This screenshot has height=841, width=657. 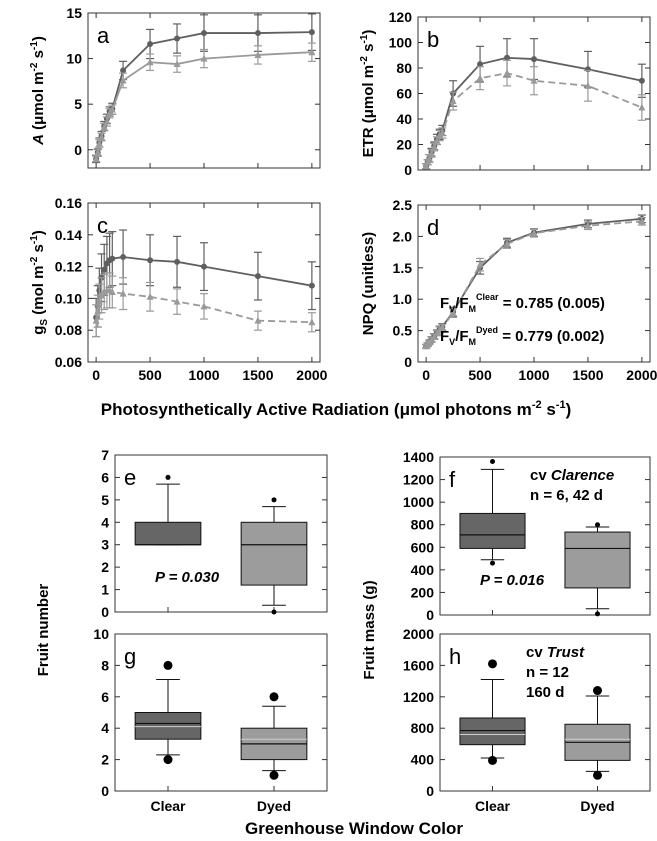 I want to click on panel-letter: h, so click(x=455, y=656).